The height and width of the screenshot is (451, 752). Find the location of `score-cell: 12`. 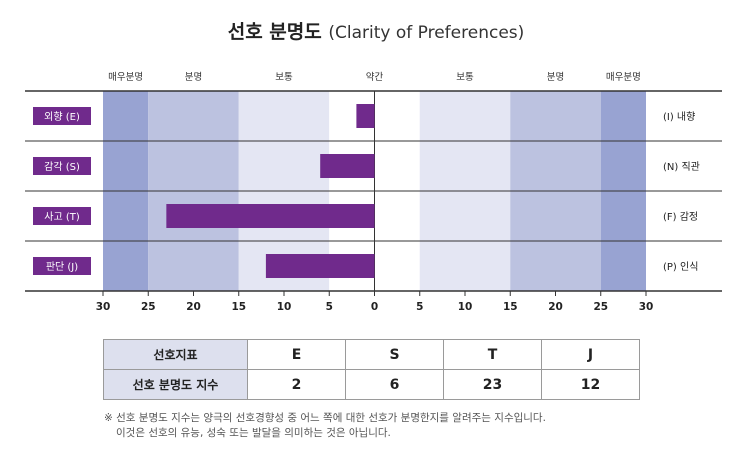

score-cell: 12 is located at coordinates (590, 384).